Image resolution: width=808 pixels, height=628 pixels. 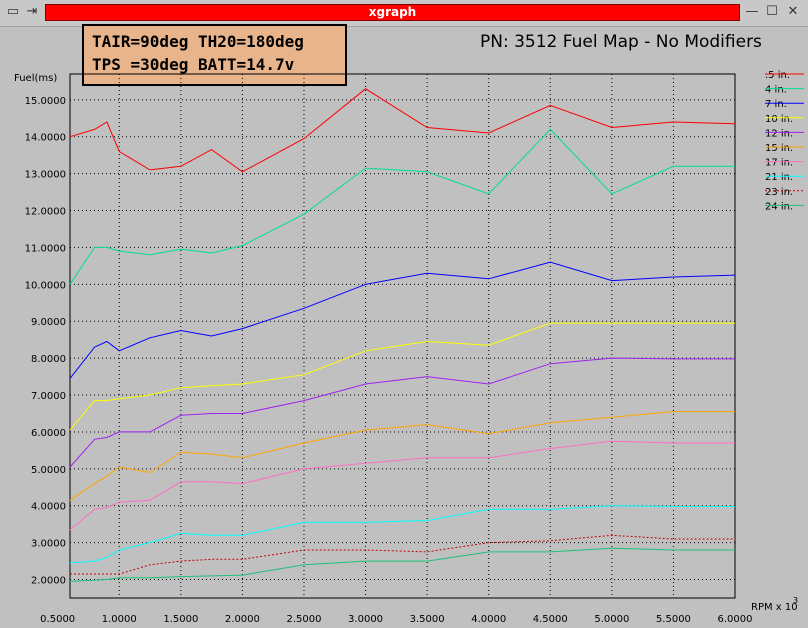 I want to click on x-axis-label: RPM x 10, so click(x=774, y=607).